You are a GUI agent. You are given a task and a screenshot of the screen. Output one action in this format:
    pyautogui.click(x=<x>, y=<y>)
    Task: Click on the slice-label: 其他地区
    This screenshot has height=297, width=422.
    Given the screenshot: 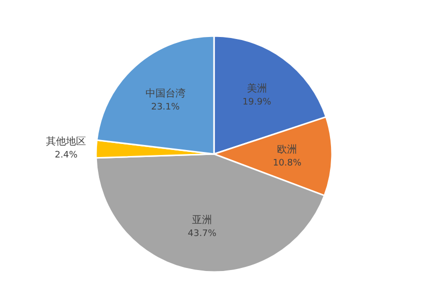 What is the action you would take?
    pyautogui.click(x=66, y=142)
    